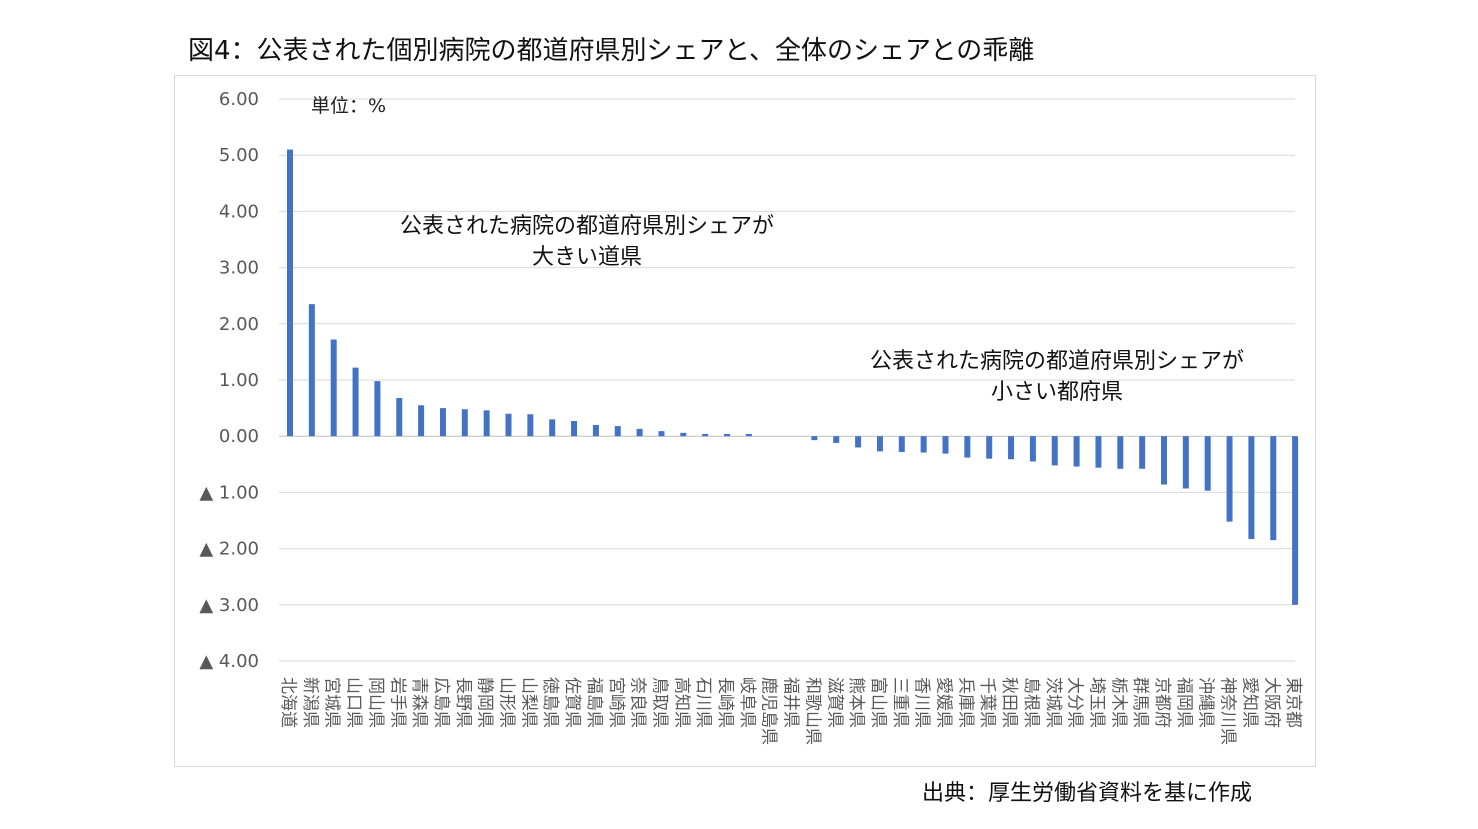 This screenshot has height=829, width=1478. What do you see at coordinates (1096, 702) in the screenshot?
I see `x-tick-label: 埼玉県` at bounding box center [1096, 702].